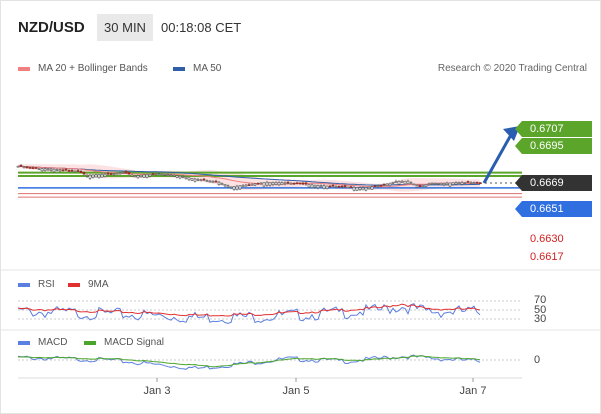 Image resolution: width=601 pixels, height=414 pixels. Describe the element at coordinates (547, 239) in the screenshot. I see `support-label-1: 0.6630` at that location.